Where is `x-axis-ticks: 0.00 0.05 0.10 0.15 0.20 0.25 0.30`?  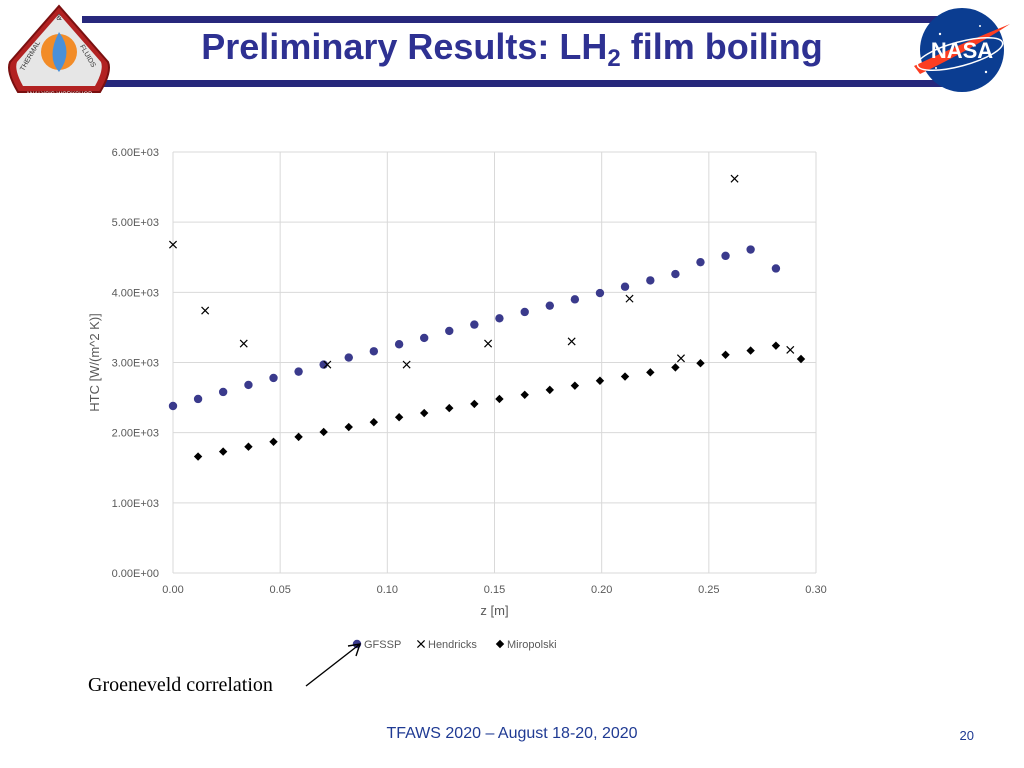
x-axis-ticks: 0.00 0.05 0.10 0.15 0.20 0.25 0.30 is located at coordinates (494, 590).